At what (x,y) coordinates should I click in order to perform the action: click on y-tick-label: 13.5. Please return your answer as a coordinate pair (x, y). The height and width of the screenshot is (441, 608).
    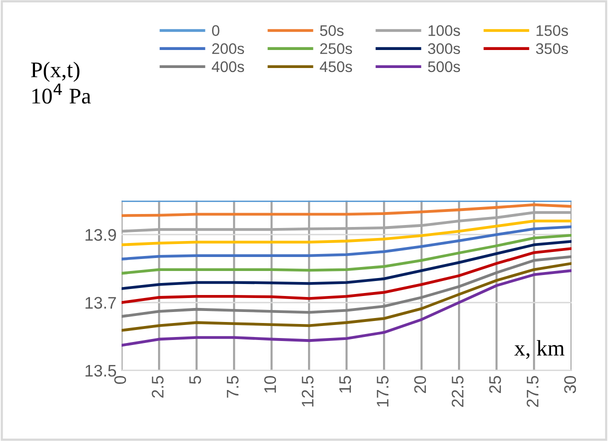
    Looking at the image, I should click on (101, 370).